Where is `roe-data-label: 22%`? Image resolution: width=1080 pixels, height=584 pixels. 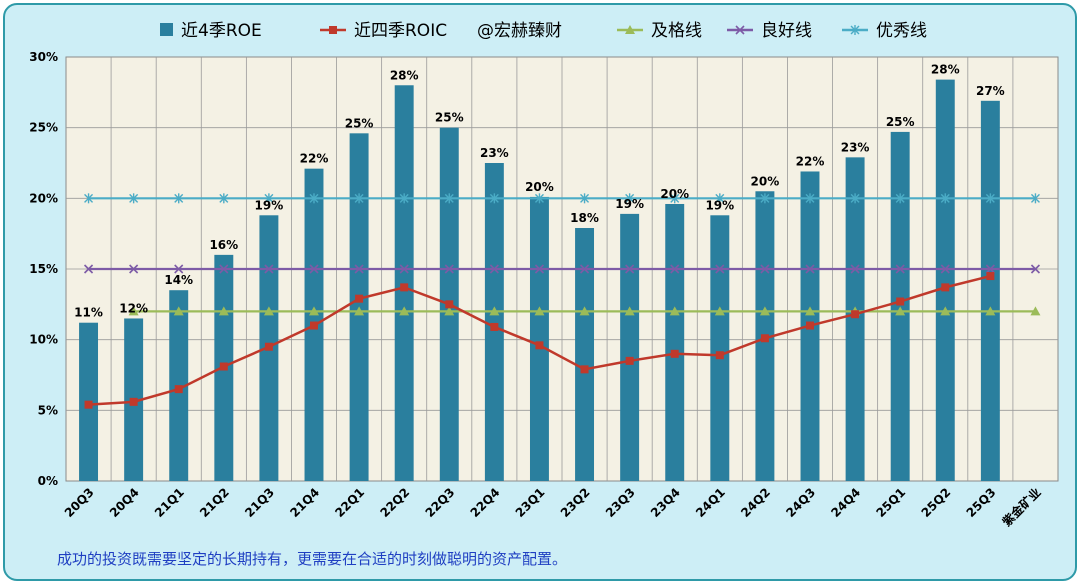
roe-data-label: 22% is located at coordinates (314, 159).